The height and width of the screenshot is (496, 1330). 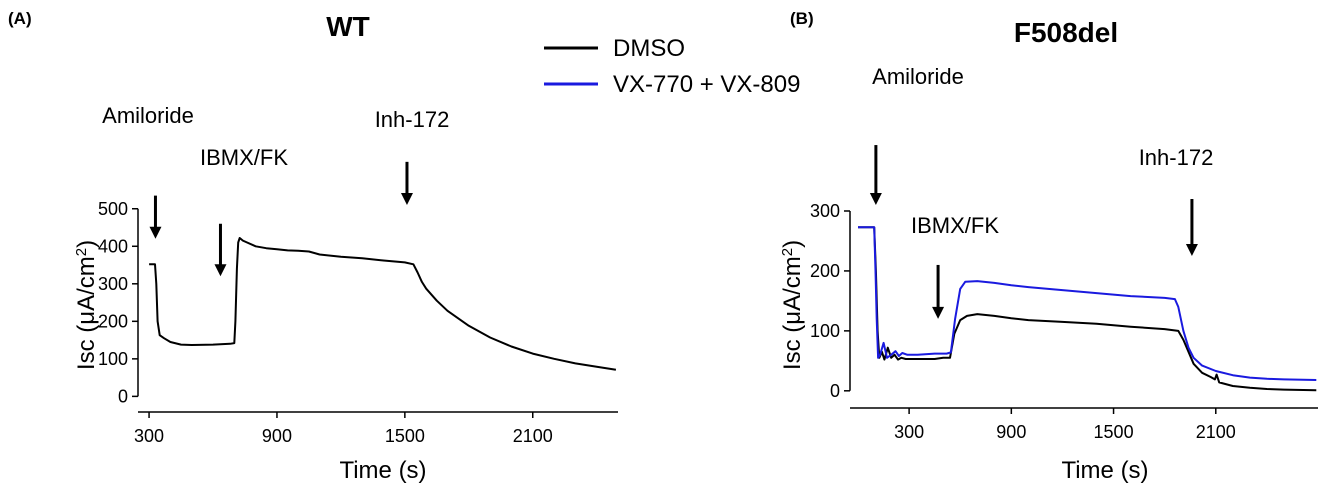 What do you see at coordinates (81, 252) in the screenshot?
I see `panel-a-ylabel-sup: 2` at bounding box center [81, 252].